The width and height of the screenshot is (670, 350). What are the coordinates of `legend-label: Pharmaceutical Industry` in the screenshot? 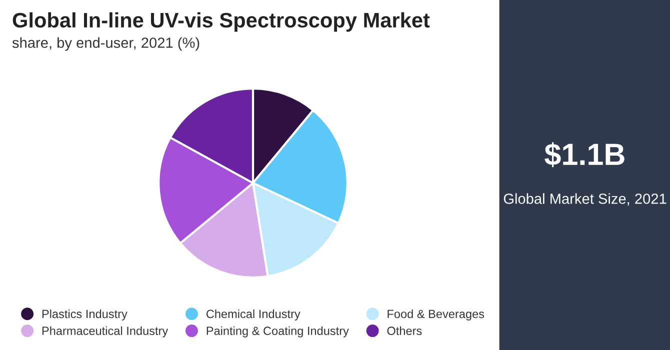 It's located at (105, 332).